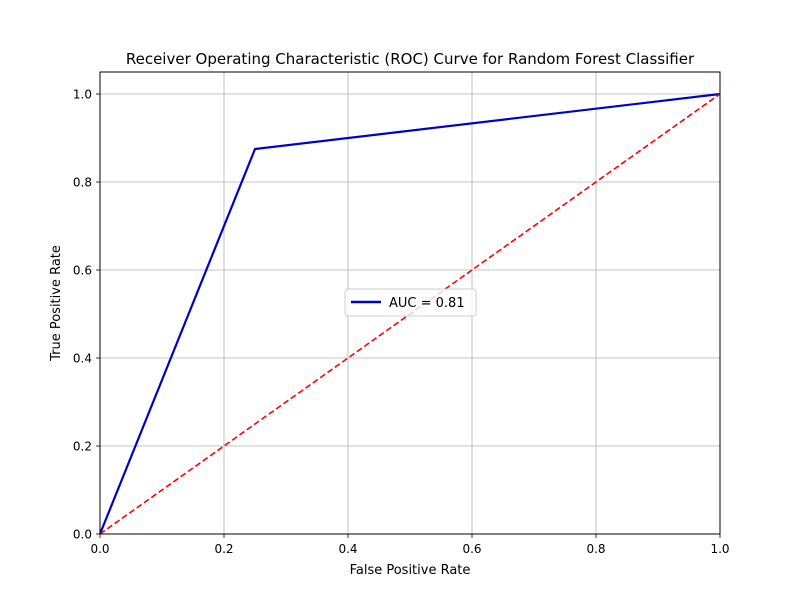  Describe the element at coordinates (471, 549) in the screenshot. I see `x-tick-label: 0.6` at that location.